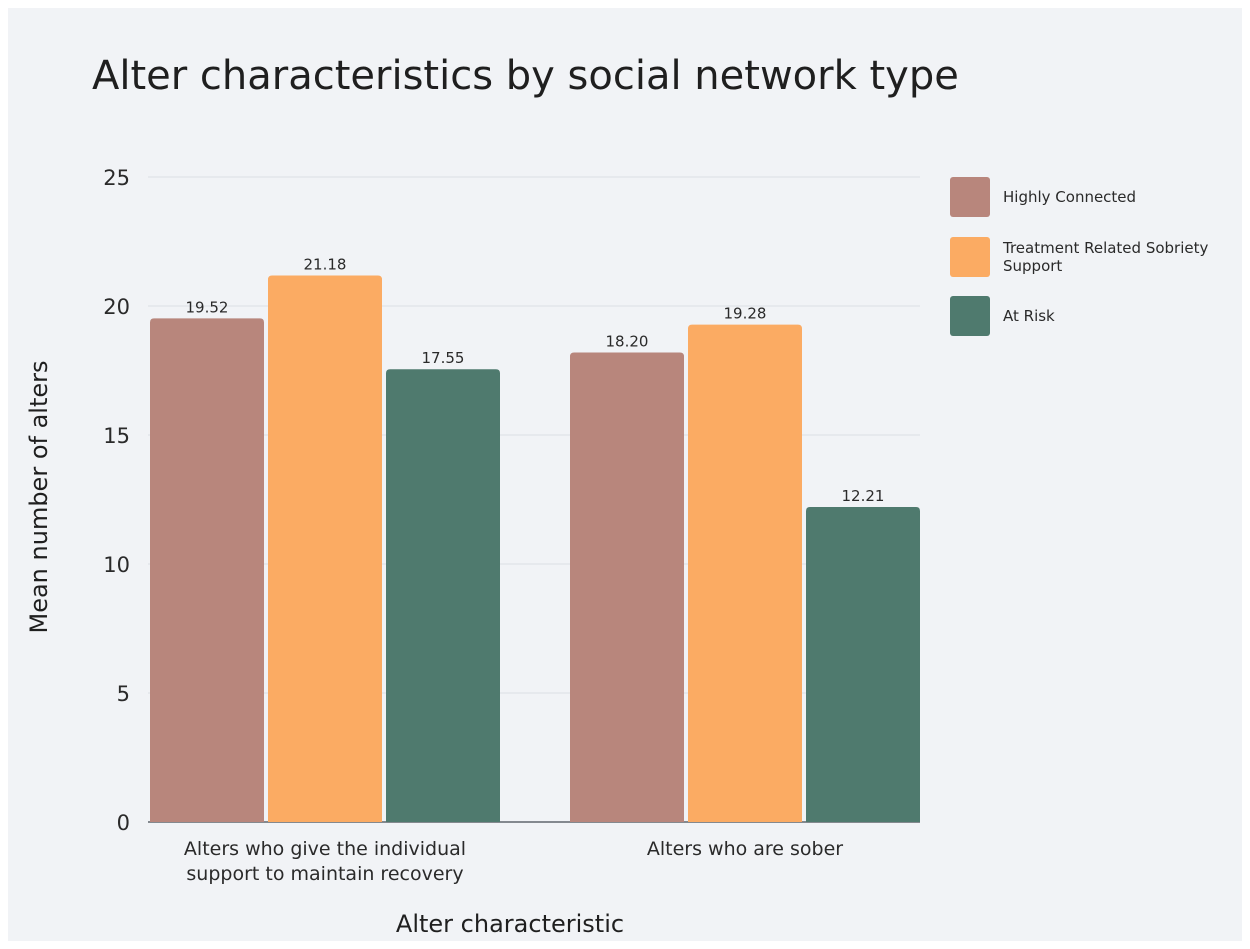  What do you see at coordinates (1032, 266) in the screenshot?
I see `legend-label: Support` at bounding box center [1032, 266].